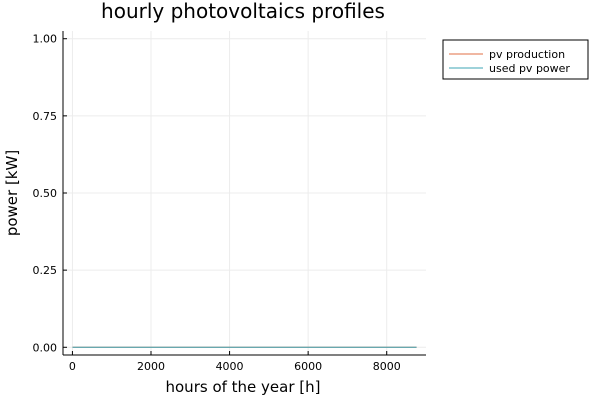 The height and width of the screenshot is (400, 600). What do you see at coordinates (243, 387) in the screenshot?
I see `x-axis-label: hours of the year [h]` at bounding box center [243, 387].